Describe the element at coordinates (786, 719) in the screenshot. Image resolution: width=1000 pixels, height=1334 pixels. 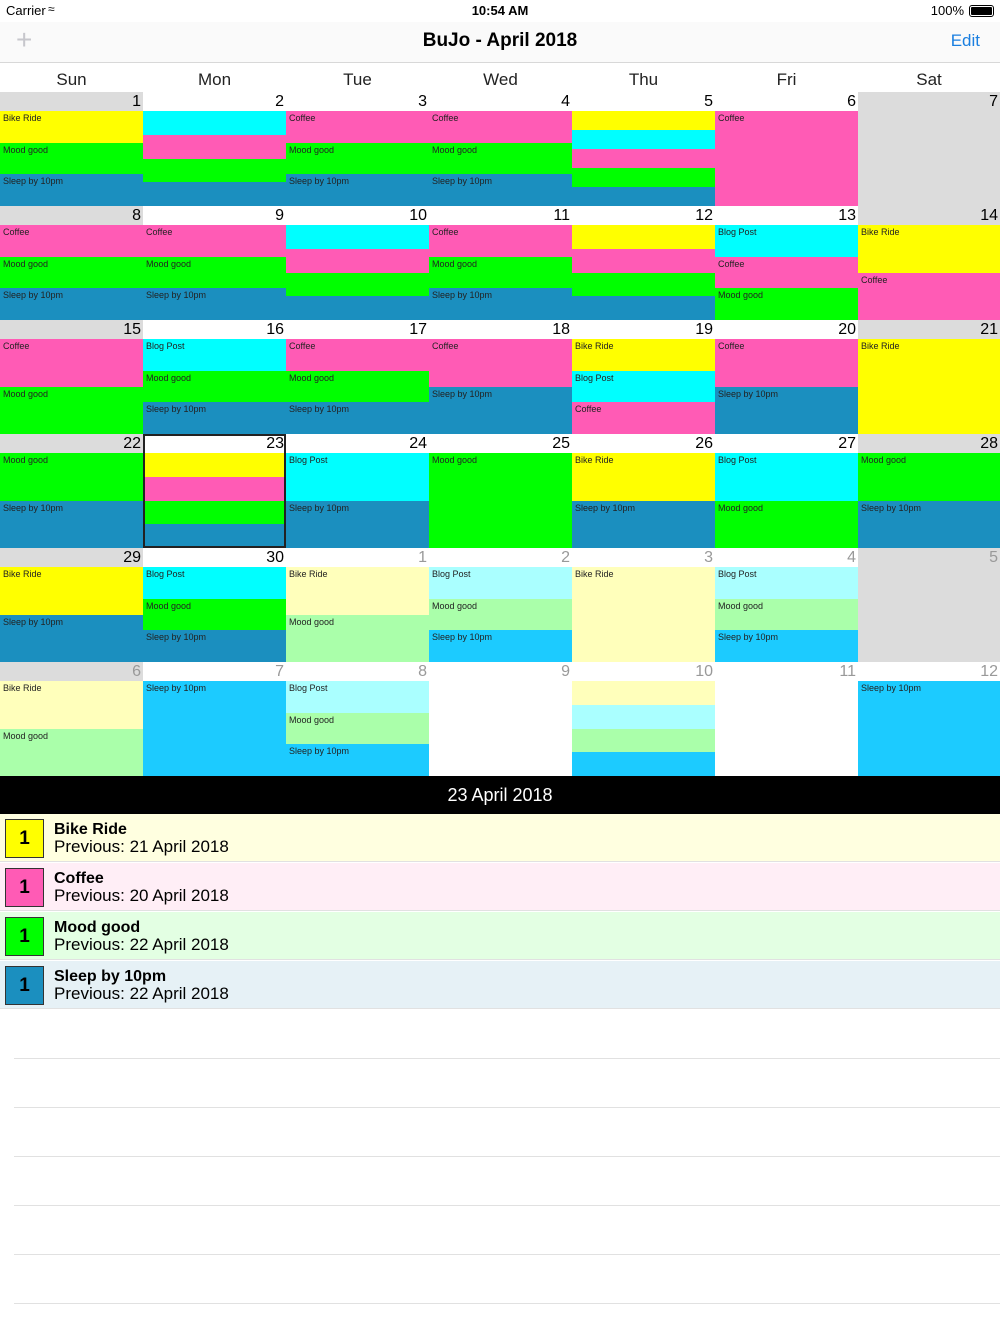
I see `calendar-day: 11` at that location.